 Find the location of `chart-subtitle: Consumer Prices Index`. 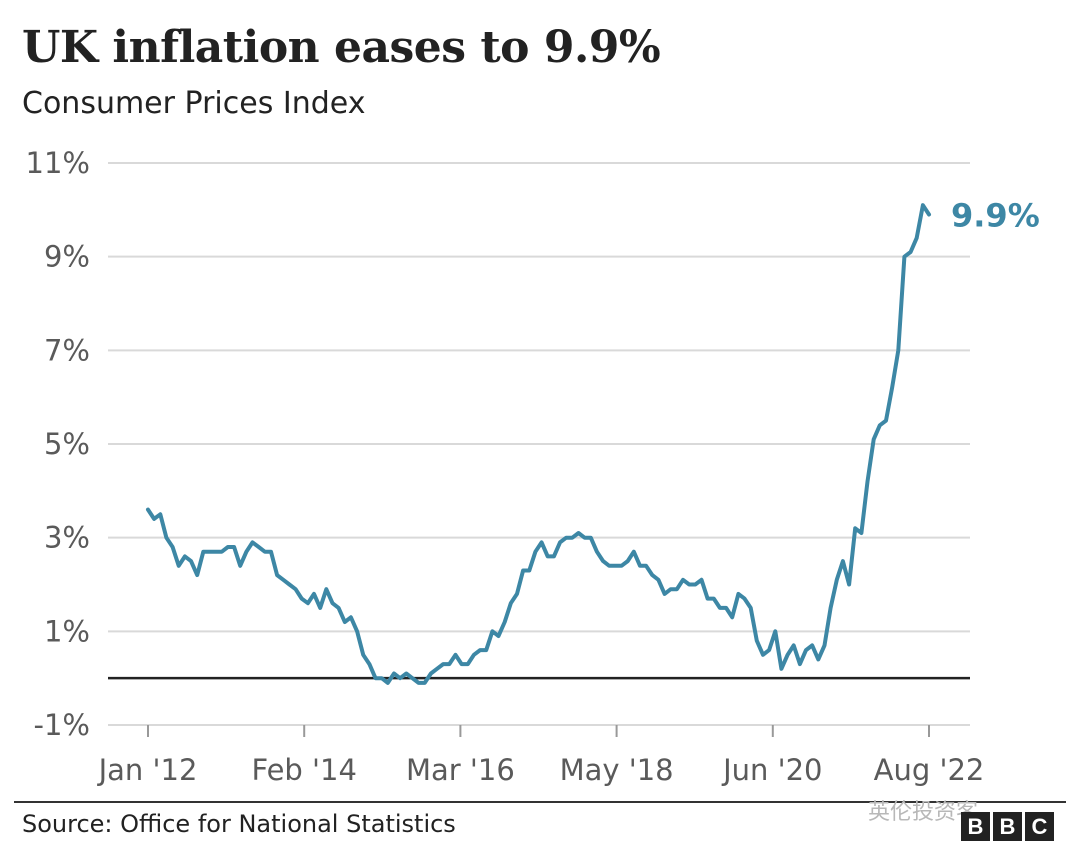

chart-subtitle: Consumer Prices Index is located at coordinates (194, 103).